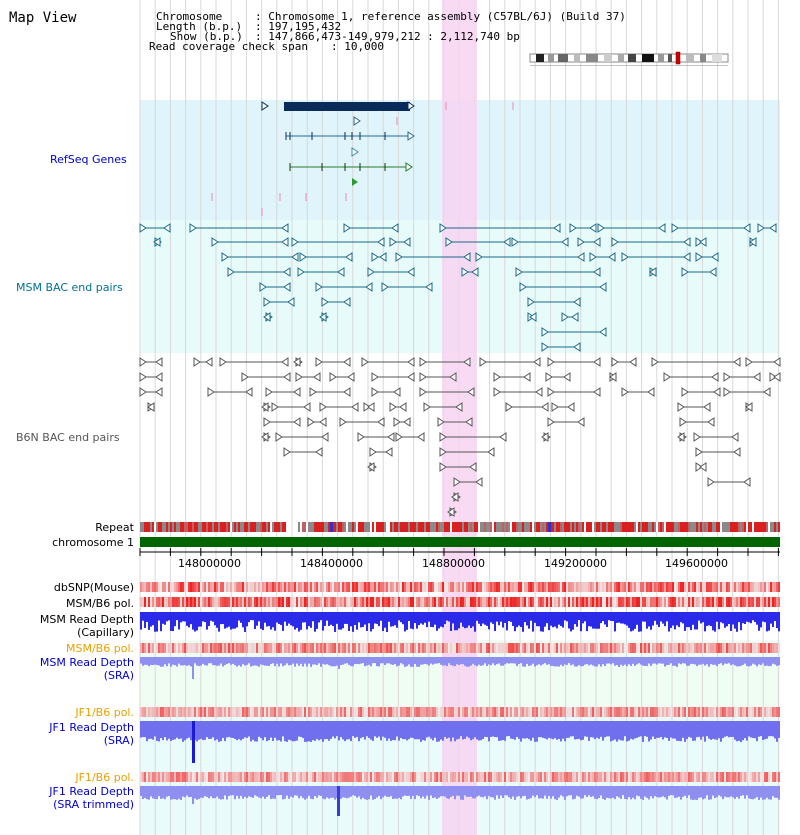 The image size is (800, 835). Describe the element at coordinates (347, 106) in the screenshot. I see `gene-block` at that location.